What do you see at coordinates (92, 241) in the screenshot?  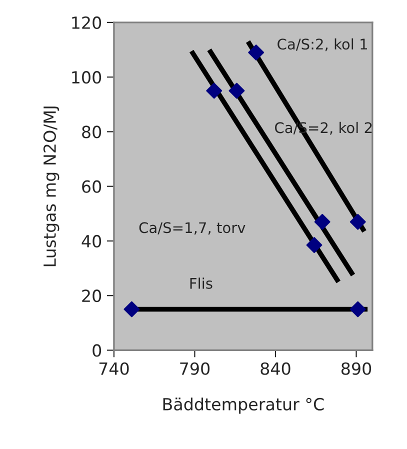 I see `y-tick-label: 40` at bounding box center [92, 241].